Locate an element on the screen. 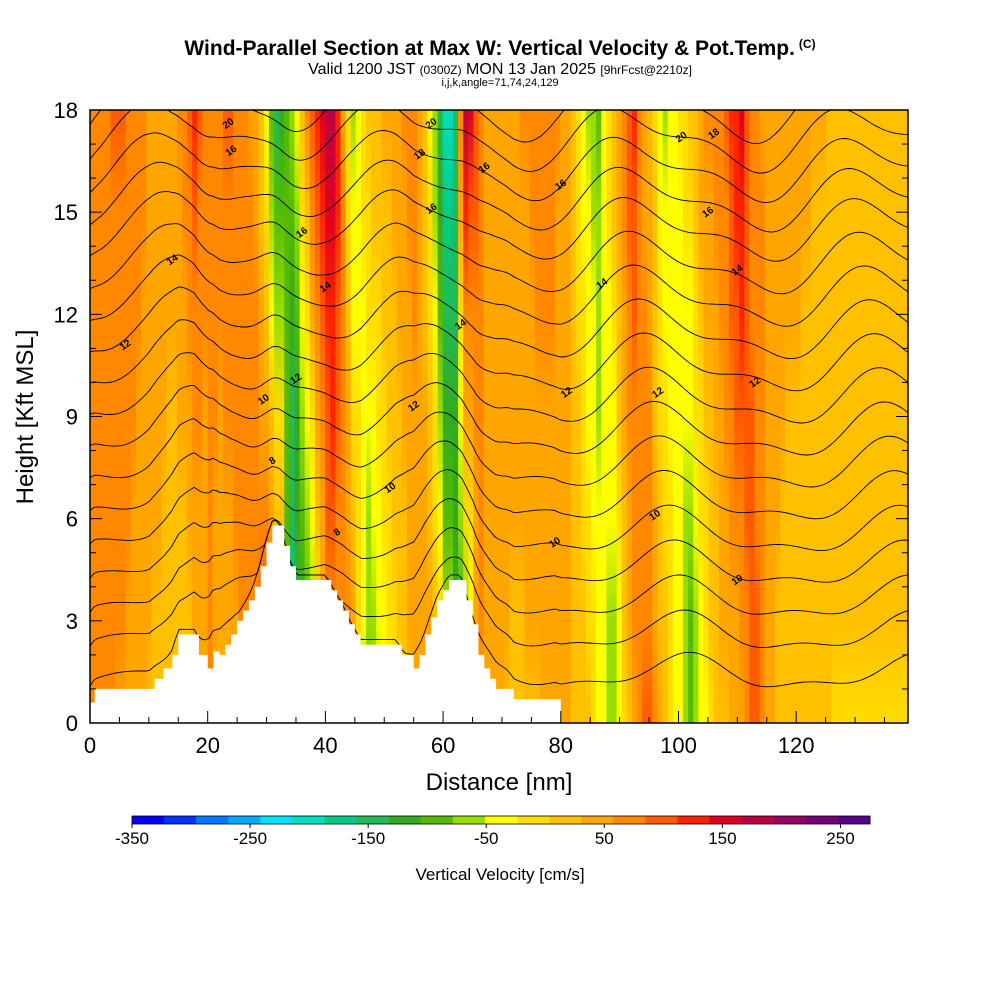 This screenshot has width=1000, height=1000. chart-indices: i,j,k,angle=71,74,24,129 is located at coordinates (500, 83).